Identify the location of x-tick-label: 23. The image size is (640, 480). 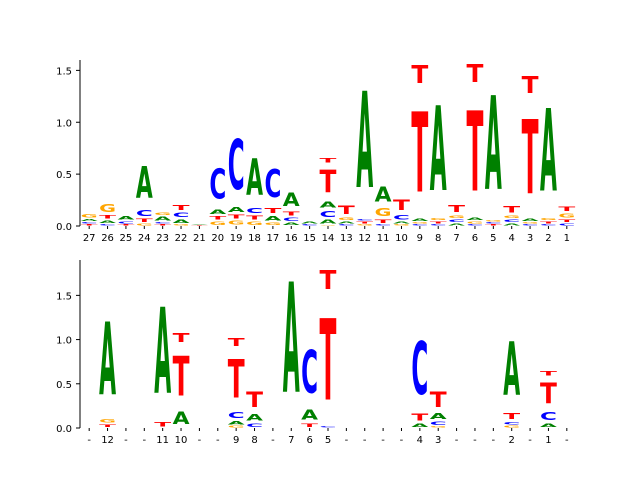
(162, 238).